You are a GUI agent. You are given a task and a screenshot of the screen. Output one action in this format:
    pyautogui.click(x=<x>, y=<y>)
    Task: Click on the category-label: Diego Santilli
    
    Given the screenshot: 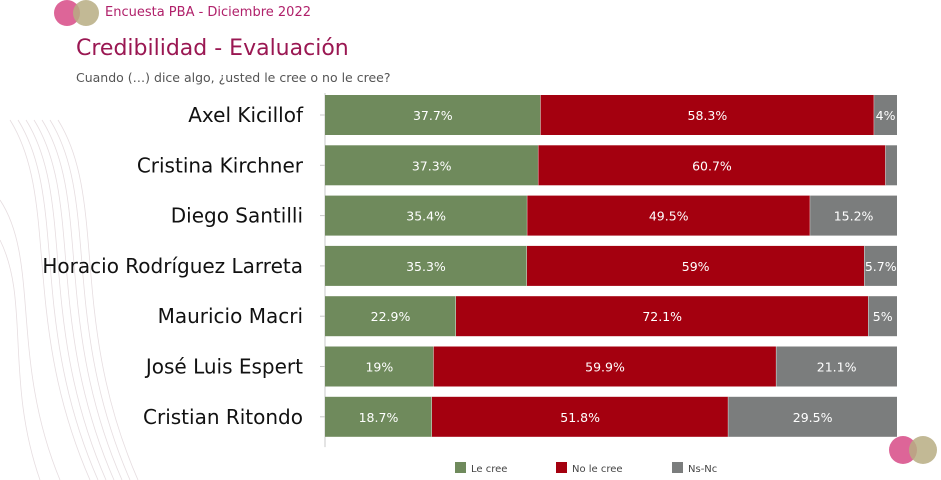 What is the action you would take?
    pyautogui.click(x=237, y=216)
    